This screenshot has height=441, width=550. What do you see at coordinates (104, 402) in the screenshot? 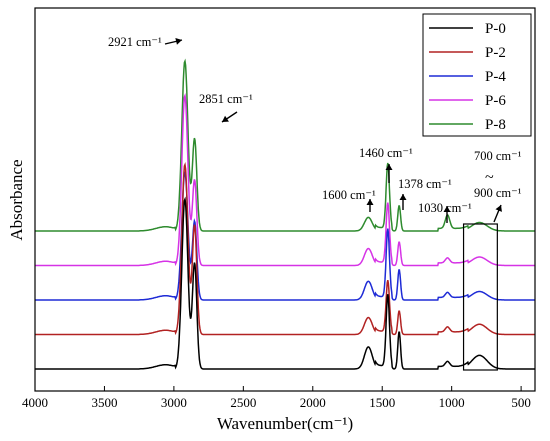
I see `x-tick-label: 3500` at bounding box center [104, 402].